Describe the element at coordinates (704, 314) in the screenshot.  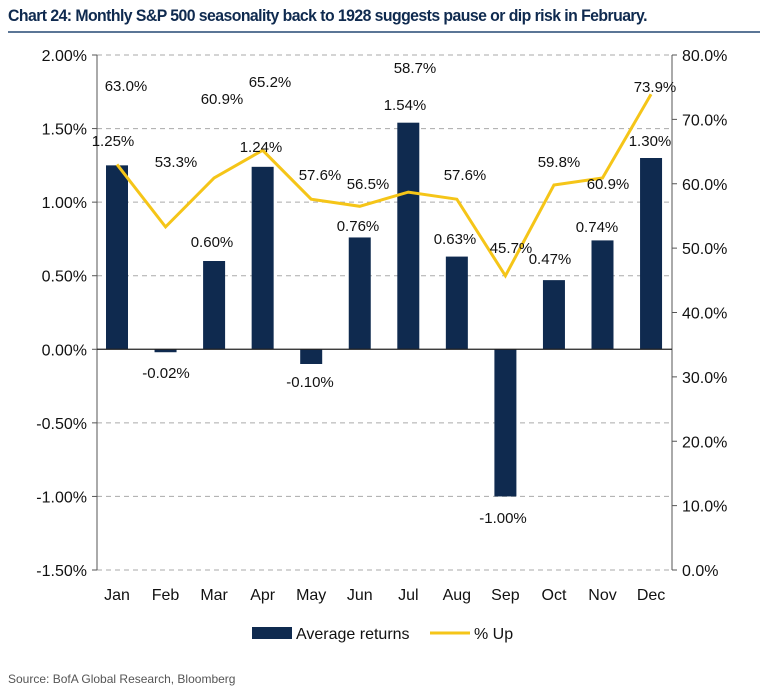
I see `right-tick-label: 40.0%` at that location.